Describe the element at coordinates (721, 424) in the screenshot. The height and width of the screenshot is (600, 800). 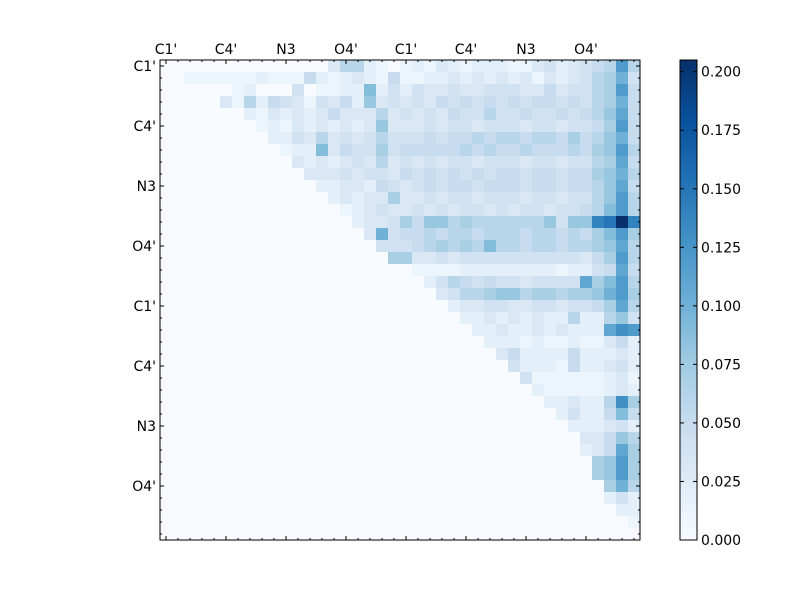
I see `colorbar-tick-label: 0.050` at that location.